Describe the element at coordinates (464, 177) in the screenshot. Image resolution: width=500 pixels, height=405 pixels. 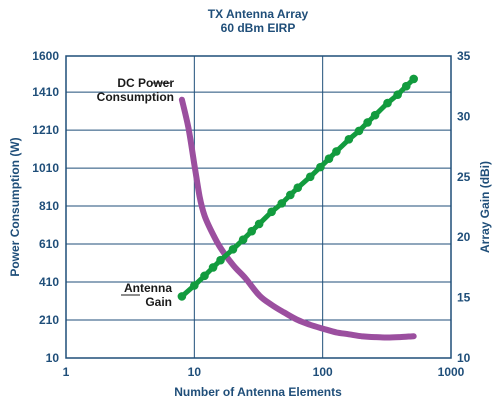
I see `y-right-tick-label-2: 25` at that location.